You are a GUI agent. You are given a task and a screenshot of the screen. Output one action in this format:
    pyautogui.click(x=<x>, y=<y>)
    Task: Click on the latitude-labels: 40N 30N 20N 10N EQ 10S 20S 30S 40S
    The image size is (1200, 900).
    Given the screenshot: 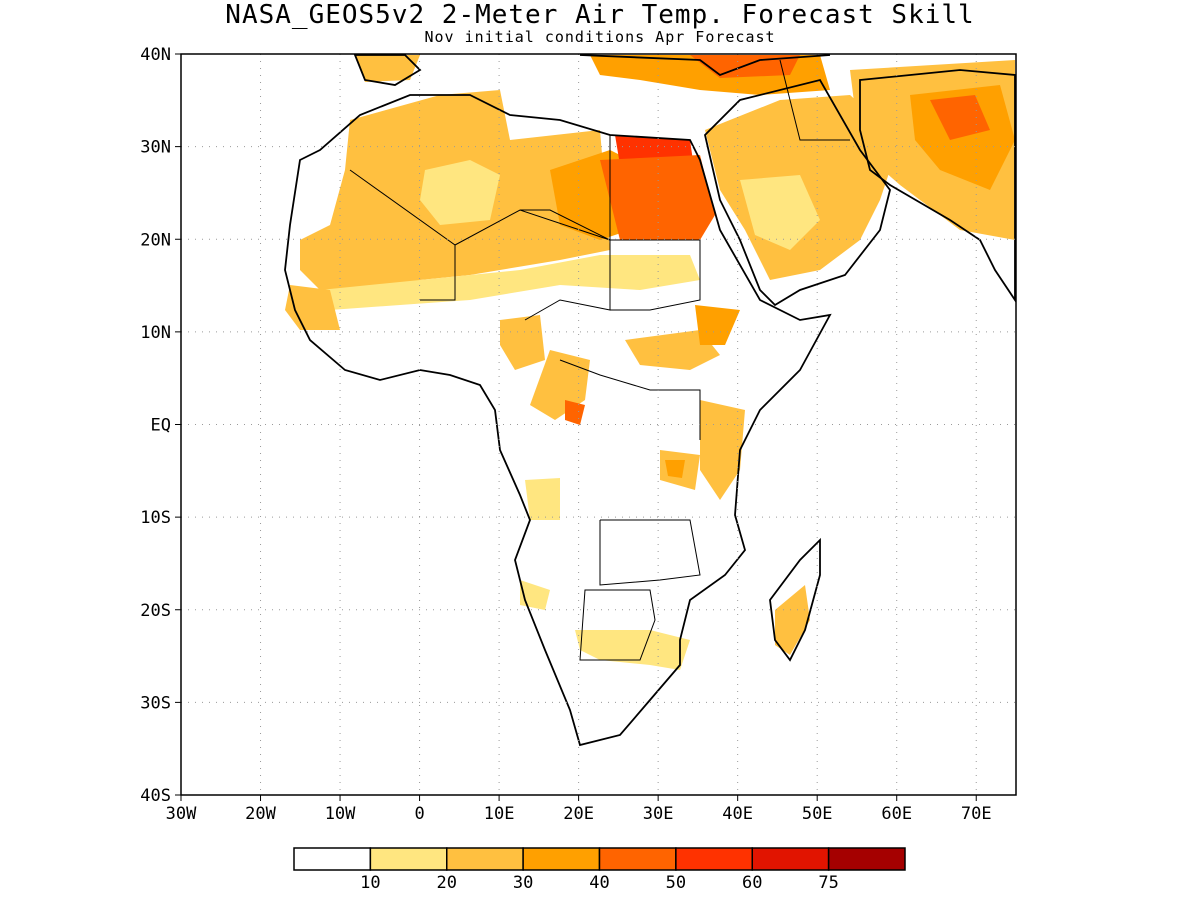 What is the action you would take?
    pyautogui.click(x=160, y=425)
    